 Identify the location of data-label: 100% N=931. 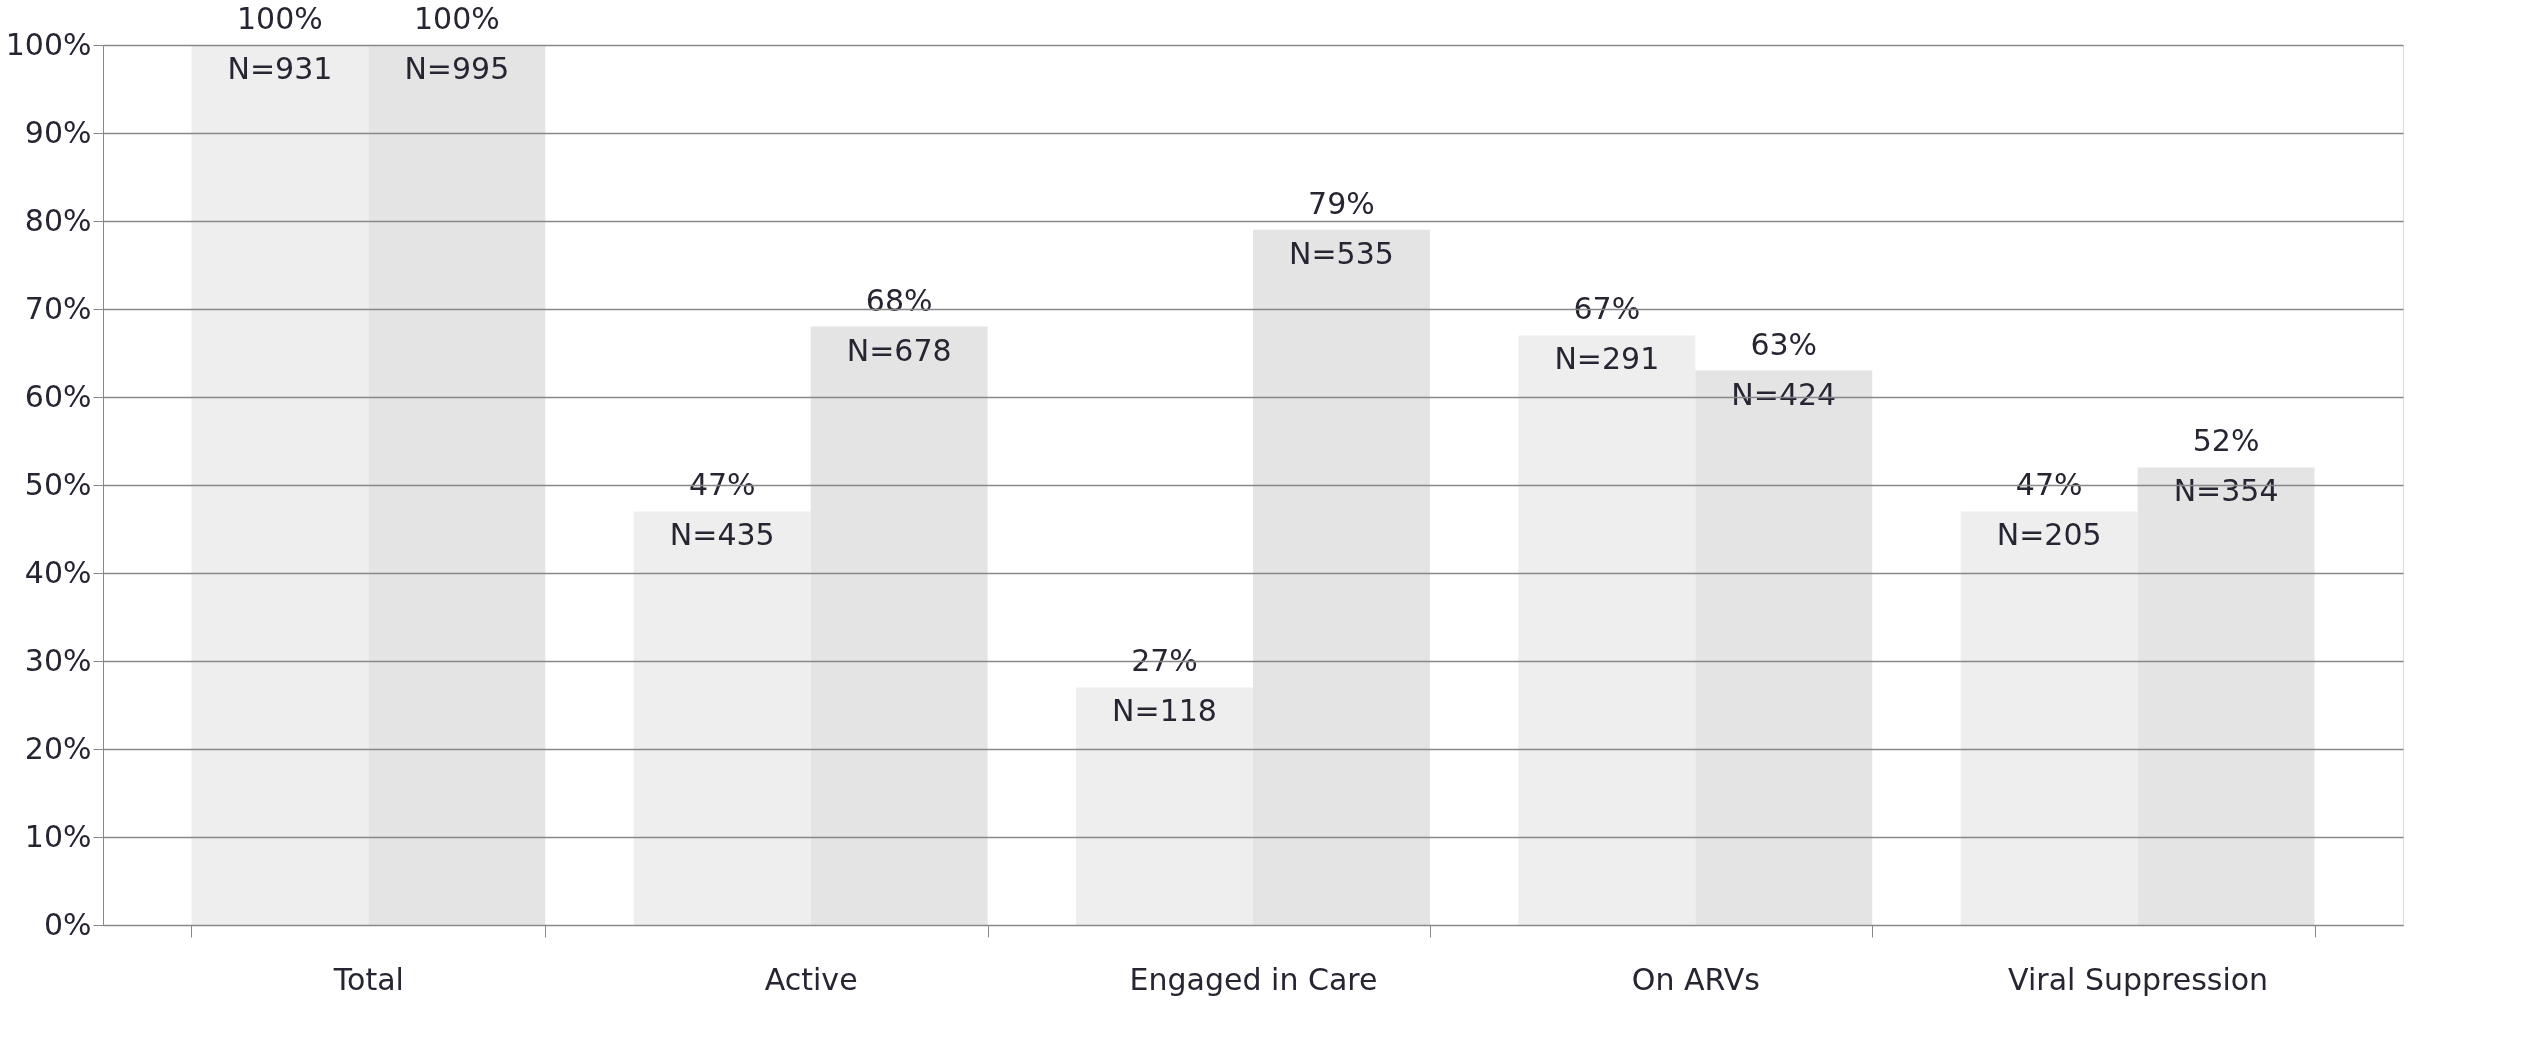
(280, 43).